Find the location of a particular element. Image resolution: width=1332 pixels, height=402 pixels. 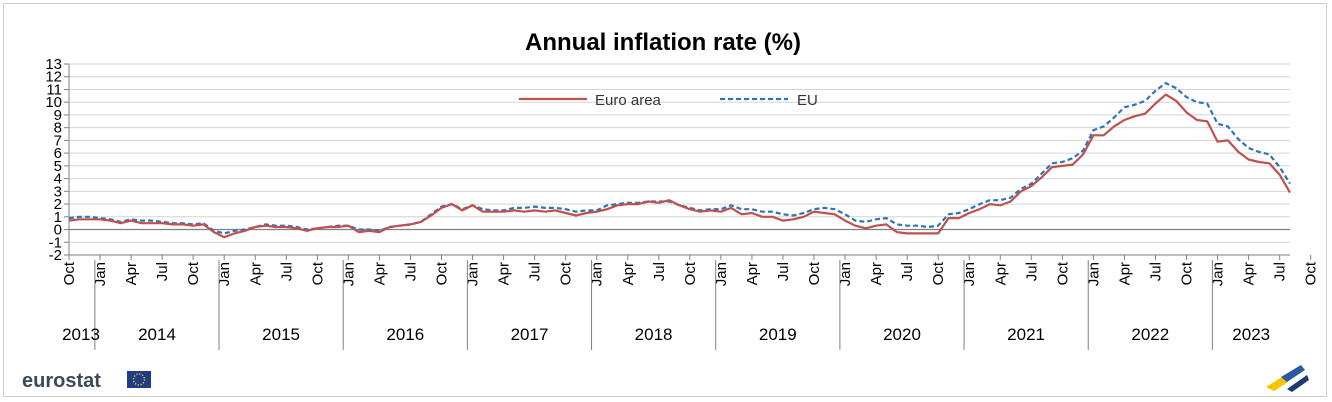

y-tick-label: 9 is located at coordinates (58, 115).